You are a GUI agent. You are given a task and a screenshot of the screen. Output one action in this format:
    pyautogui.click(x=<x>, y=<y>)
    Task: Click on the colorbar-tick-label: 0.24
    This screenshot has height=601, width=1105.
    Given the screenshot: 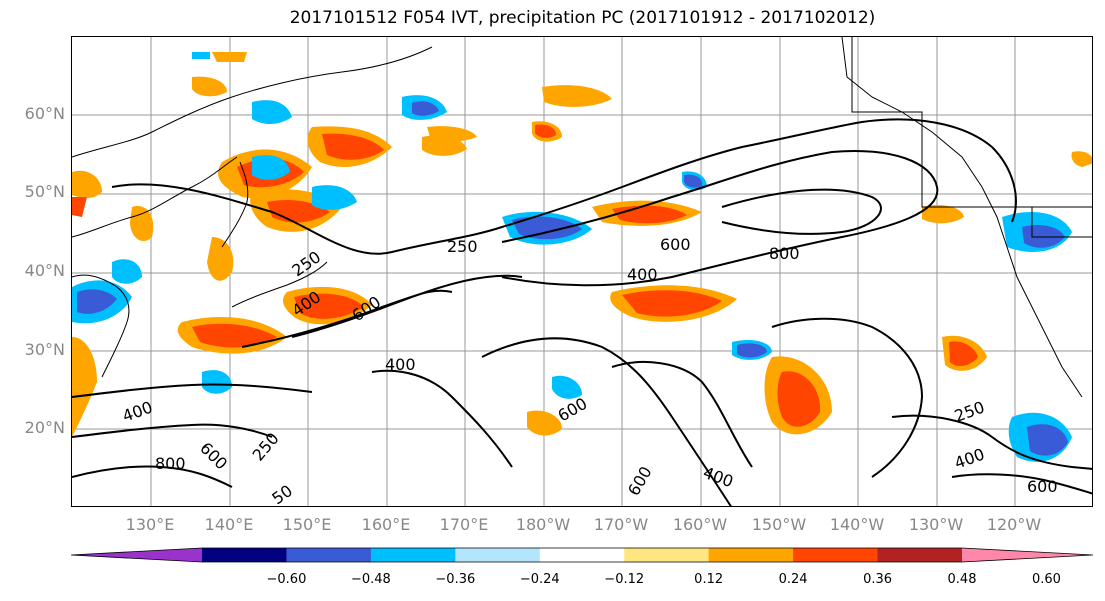 What is the action you would take?
    pyautogui.click(x=793, y=579)
    